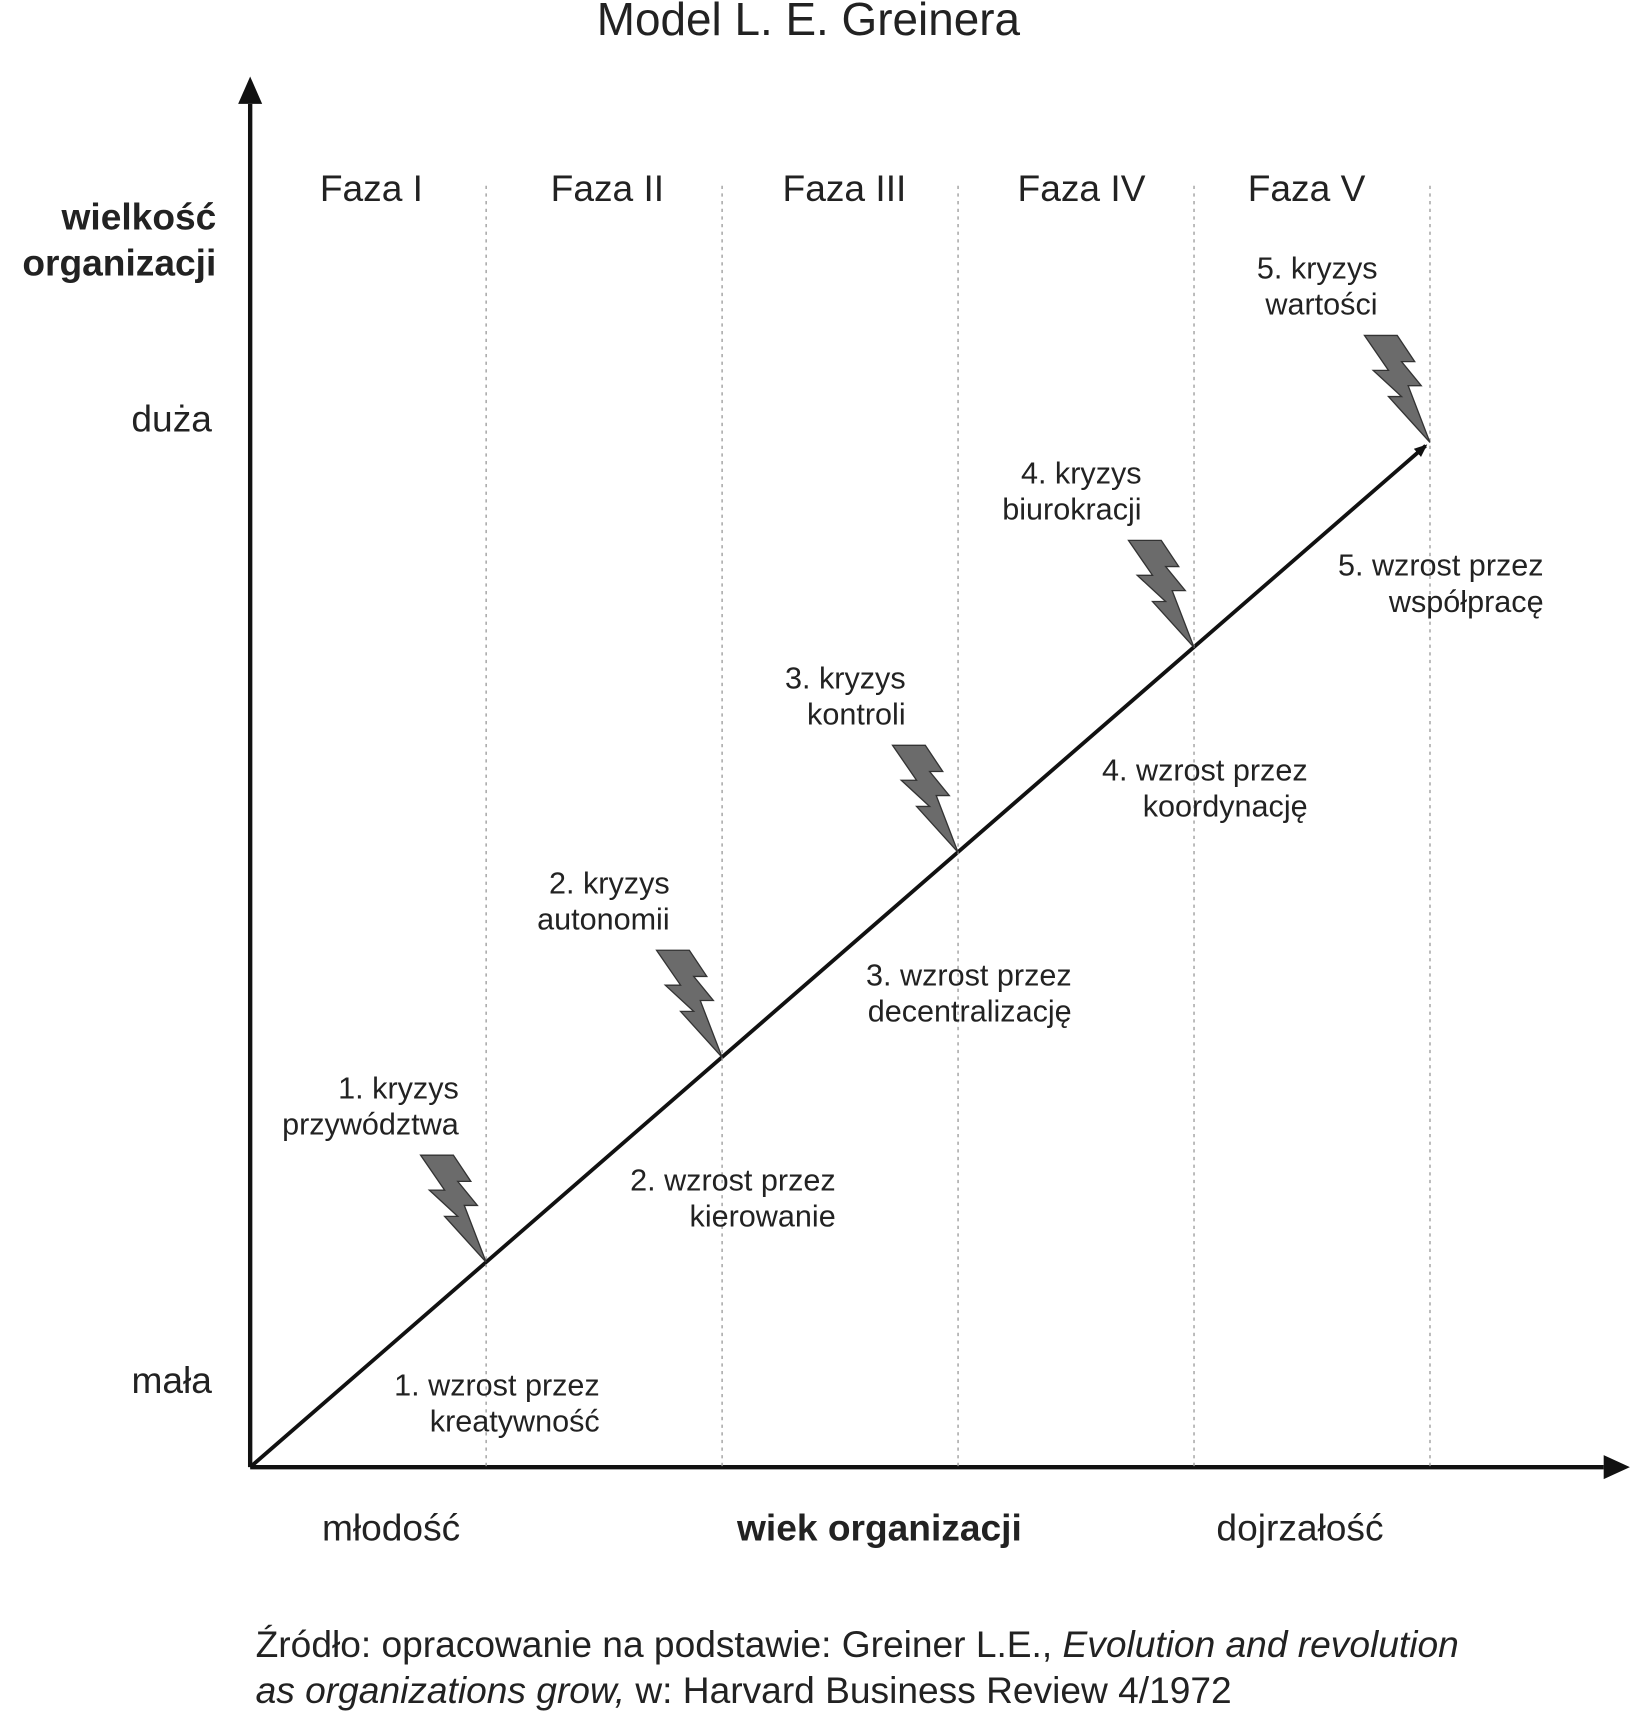 This screenshot has width=1631, height=1713. I want to click on growth-label: 3. wzrost przez, so click(969, 976).